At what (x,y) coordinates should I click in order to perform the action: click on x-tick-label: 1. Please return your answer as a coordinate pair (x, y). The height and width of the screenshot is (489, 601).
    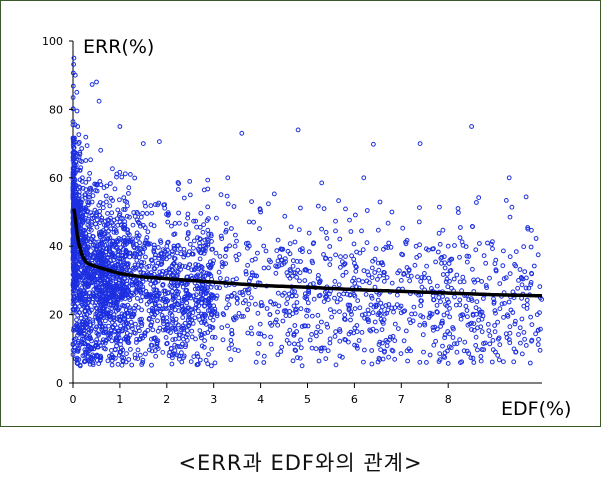
    Looking at the image, I should click on (119, 399).